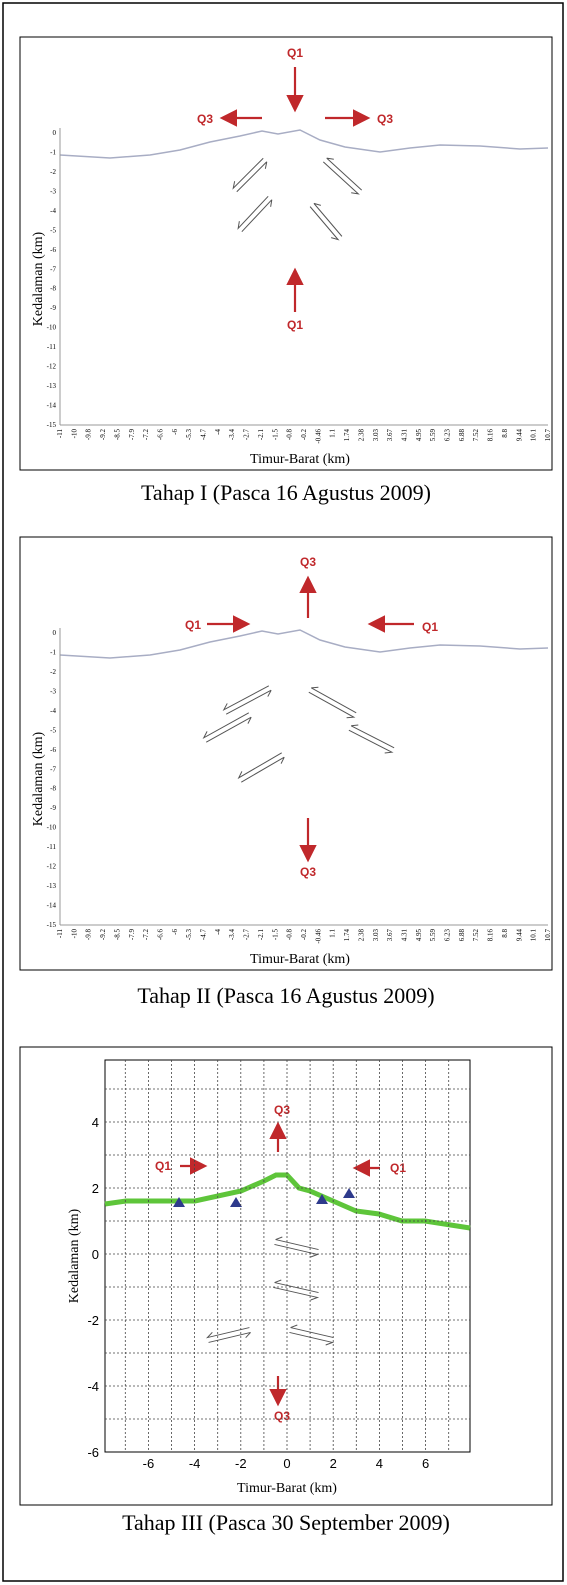 The image size is (567, 1585). What do you see at coordinates (286, 1522) in the screenshot?
I see `caption: Tahap III (Pasca 30 September 2009)` at bounding box center [286, 1522].